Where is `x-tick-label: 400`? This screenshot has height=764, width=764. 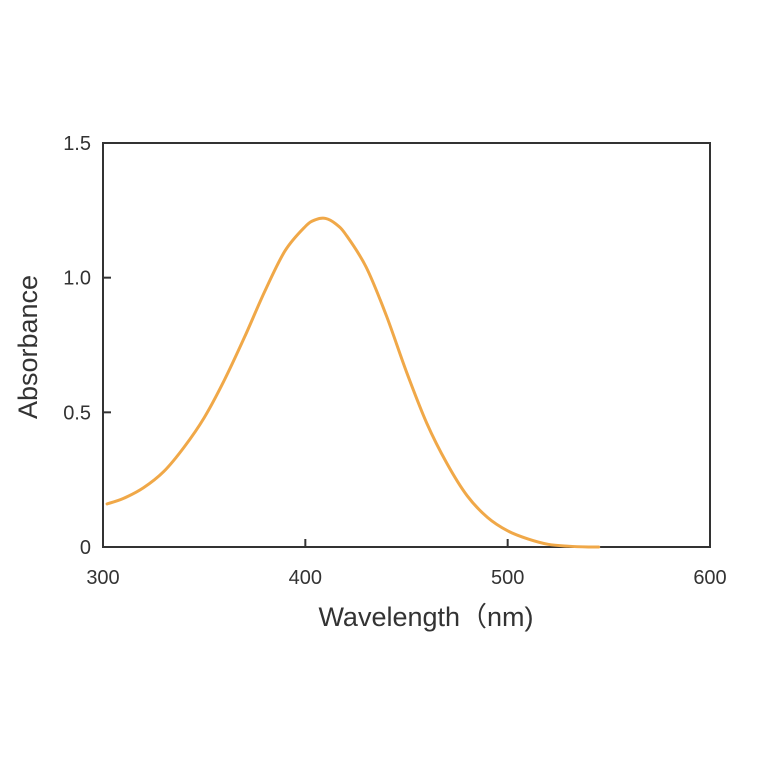 x-tick-label: 400 is located at coordinates (305, 578).